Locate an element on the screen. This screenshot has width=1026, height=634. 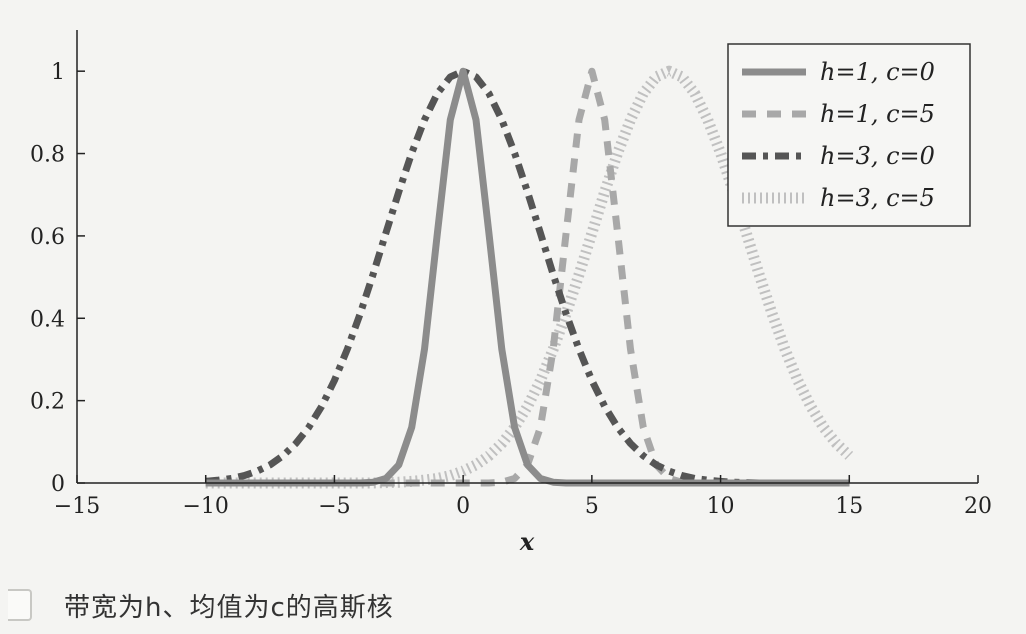
x-axis-label: x is located at coordinates (527, 541).